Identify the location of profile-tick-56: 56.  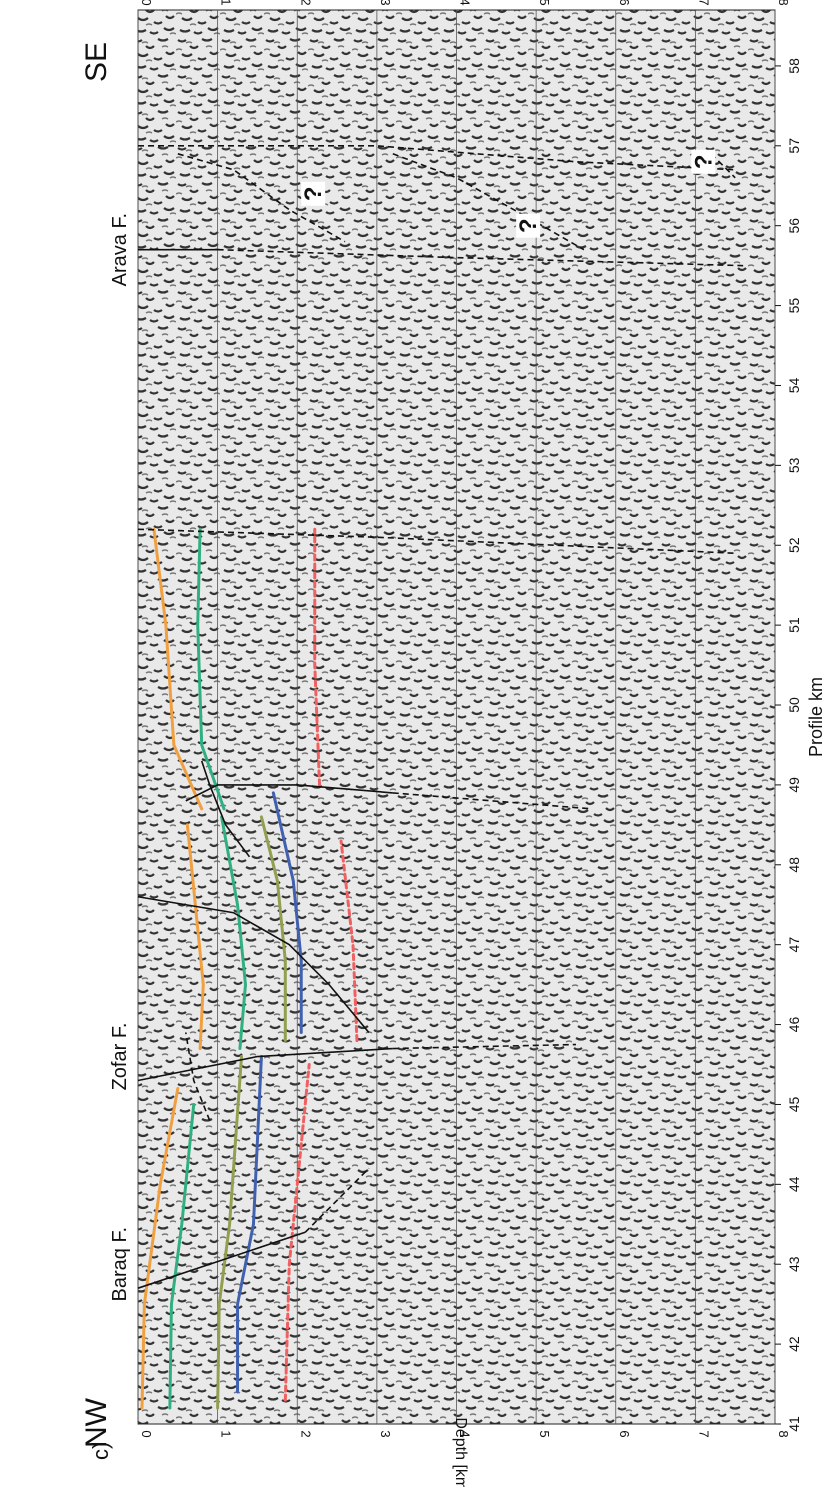
(794, 226).